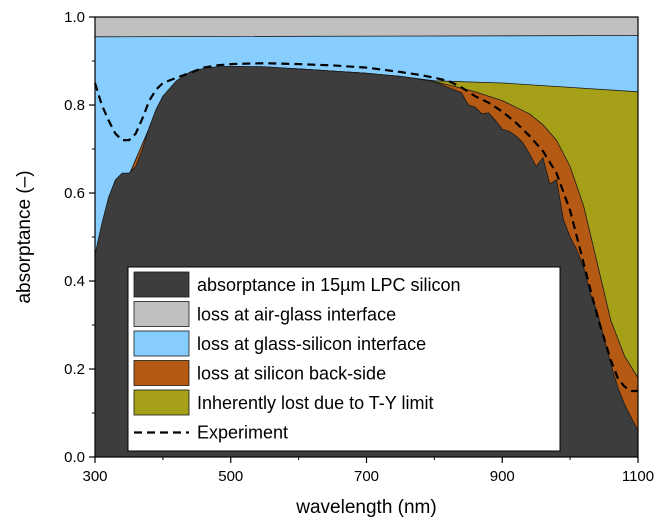 The width and height of the screenshot is (672, 526). What do you see at coordinates (315, 403) in the screenshot?
I see `legend-label: Inherently lost due to T-Y limit` at bounding box center [315, 403].